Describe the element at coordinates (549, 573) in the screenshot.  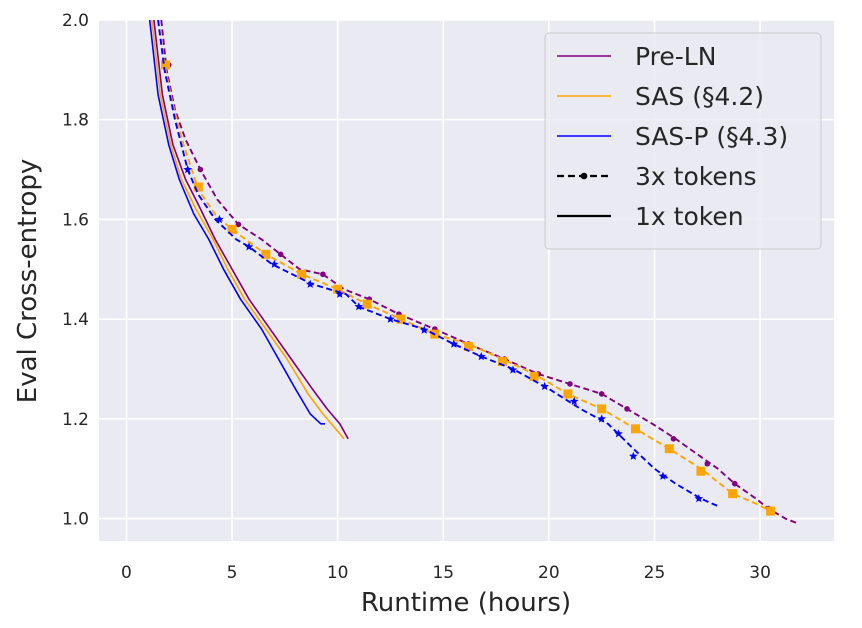
I see `x-tick-label: 20` at that location.